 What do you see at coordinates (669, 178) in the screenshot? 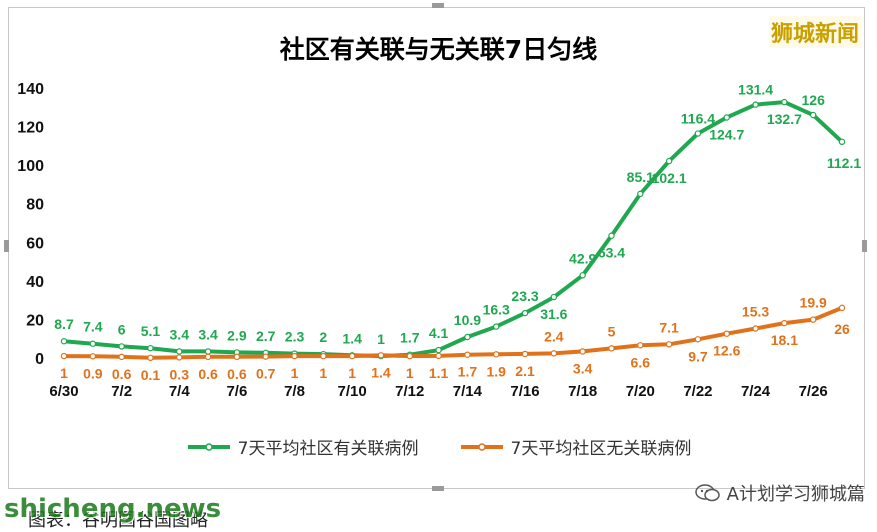
I see `data-label: 102.1` at bounding box center [669, 178].